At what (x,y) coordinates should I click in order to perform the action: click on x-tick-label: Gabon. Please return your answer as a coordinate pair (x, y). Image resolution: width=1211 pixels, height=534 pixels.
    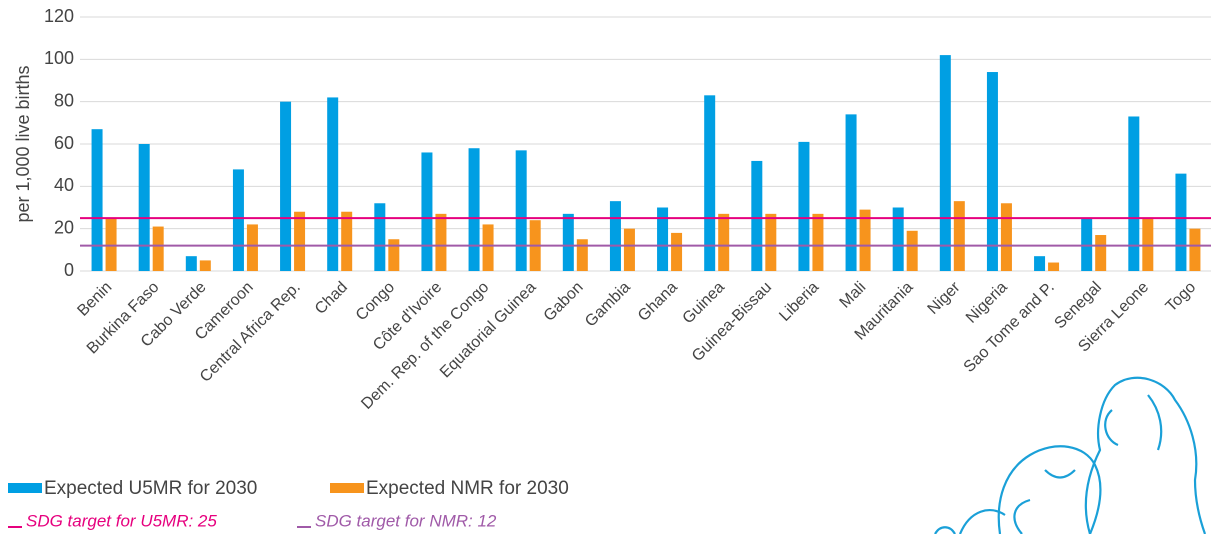
    Looking at the image, I should click on (564, 302).